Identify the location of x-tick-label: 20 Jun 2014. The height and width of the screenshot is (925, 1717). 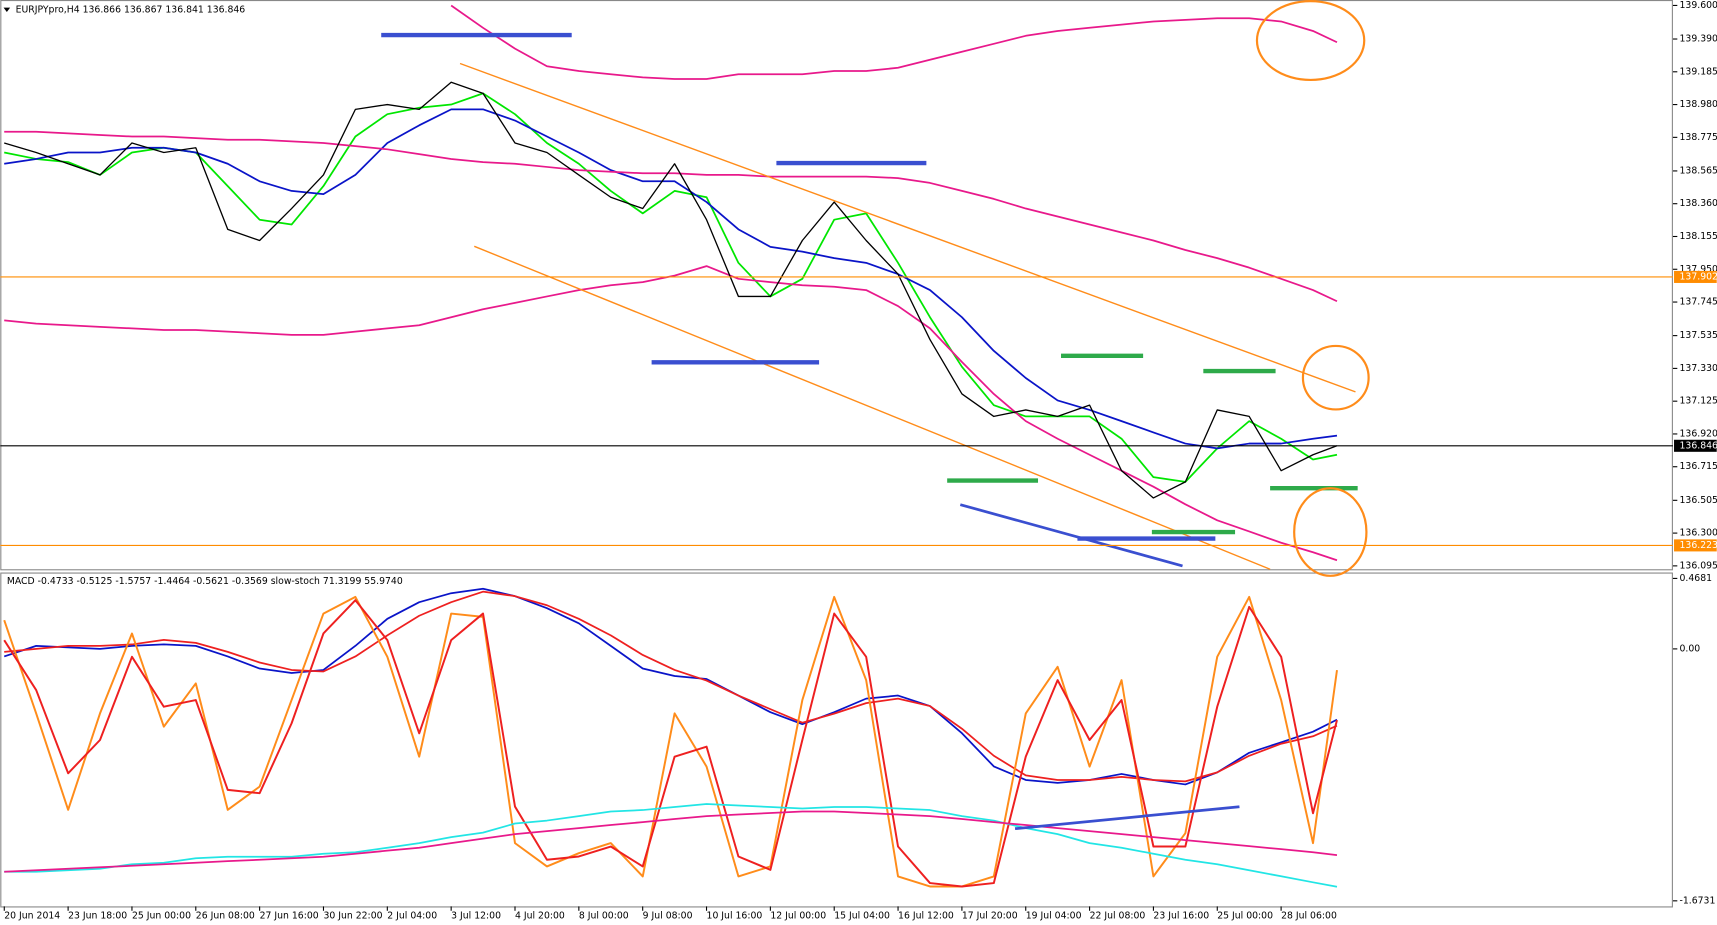
(32, 916).